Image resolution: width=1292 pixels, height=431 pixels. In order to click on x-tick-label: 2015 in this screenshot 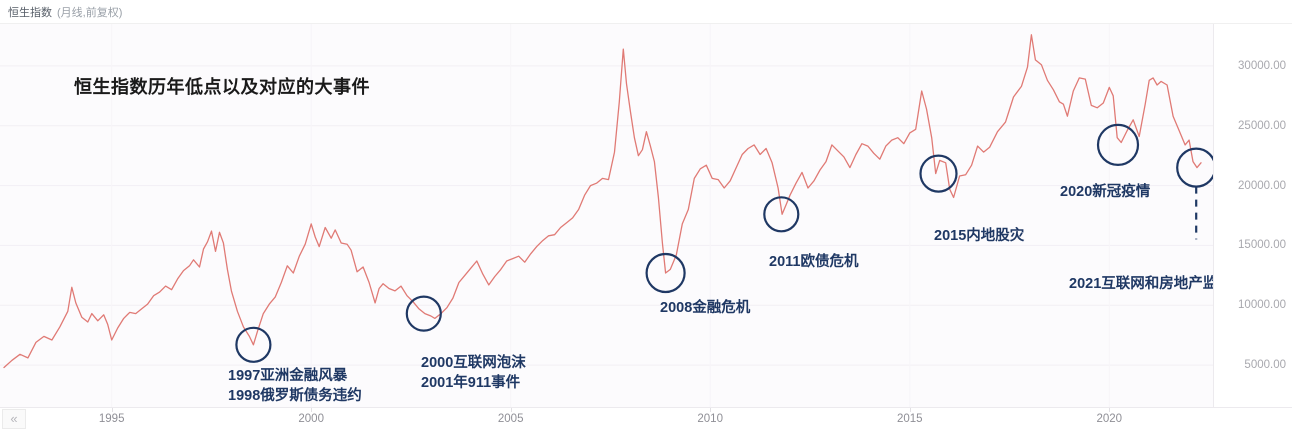, I will do `click(910, 419)`.